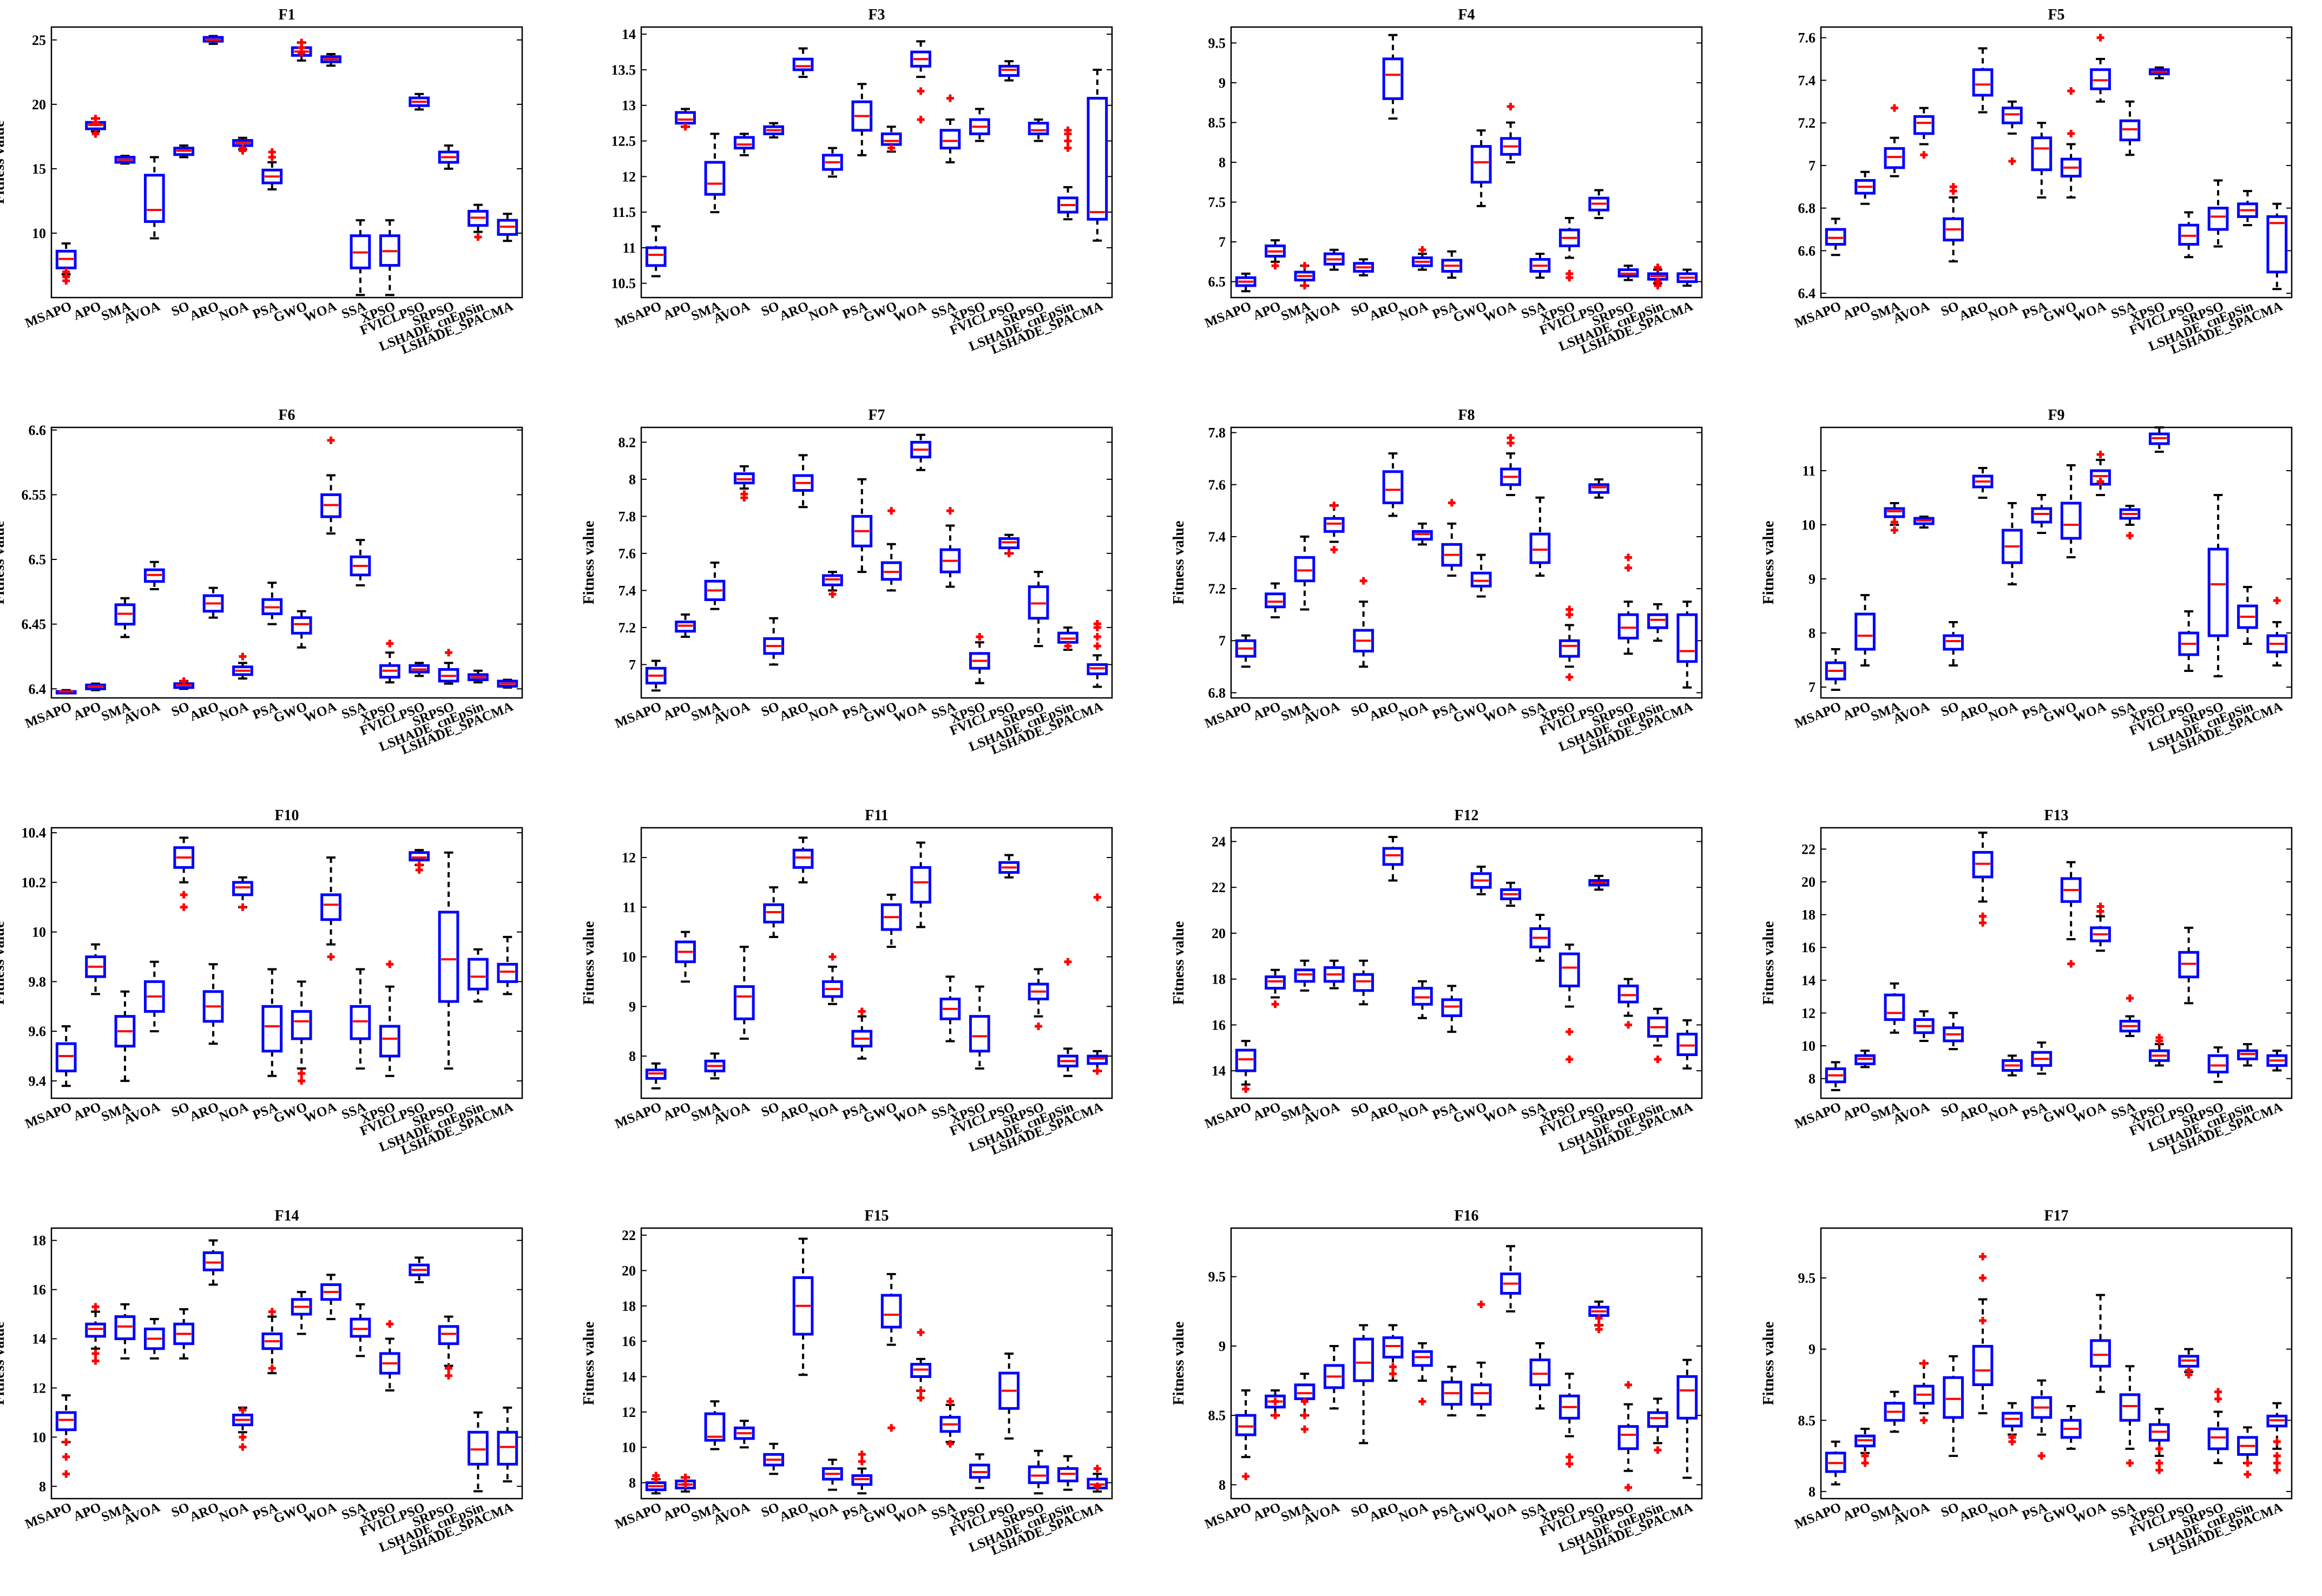 This screenshot has height=1596, width=2322. I want to click on y-tick-label: 9.6, so click(38, 1031).